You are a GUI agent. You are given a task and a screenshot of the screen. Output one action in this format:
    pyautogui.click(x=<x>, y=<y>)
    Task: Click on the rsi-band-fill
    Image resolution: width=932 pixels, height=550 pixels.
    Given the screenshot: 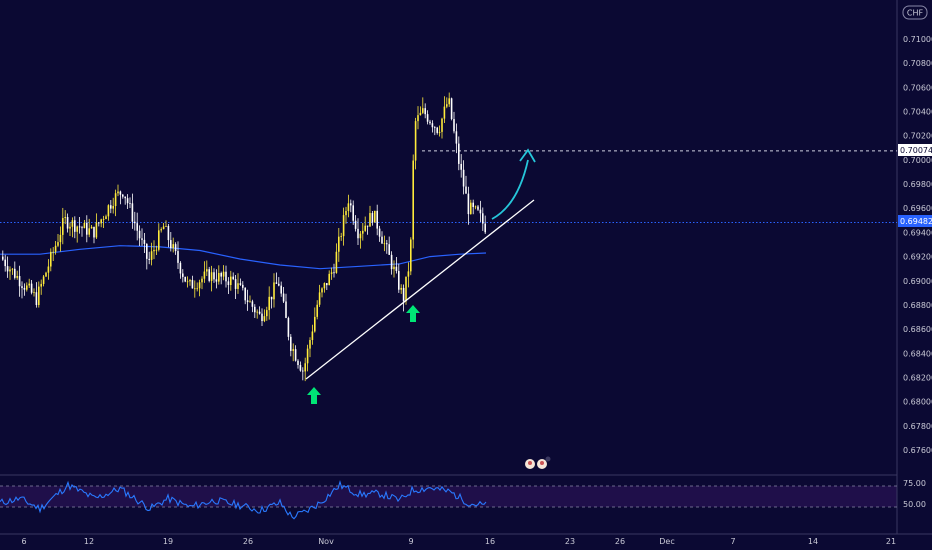 What is the action you would take?
    pyautogui.click(x=448, y=496)
    